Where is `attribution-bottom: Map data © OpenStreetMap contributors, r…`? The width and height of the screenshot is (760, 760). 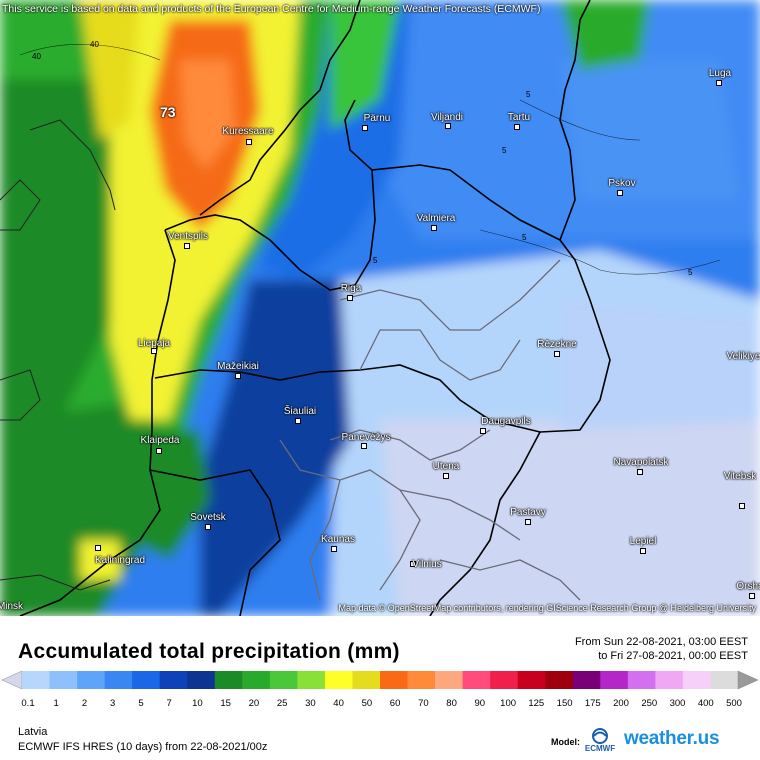 attribution-bottom: Map data © OpenStreetMap contributors, r… is located at coordinates (547, 608).